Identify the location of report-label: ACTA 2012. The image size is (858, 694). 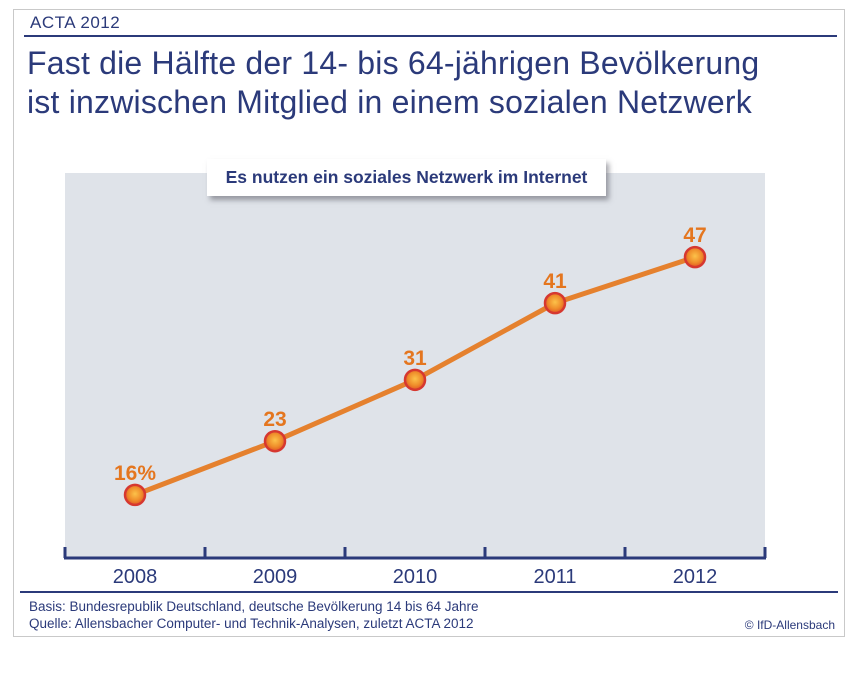
(75, 22).